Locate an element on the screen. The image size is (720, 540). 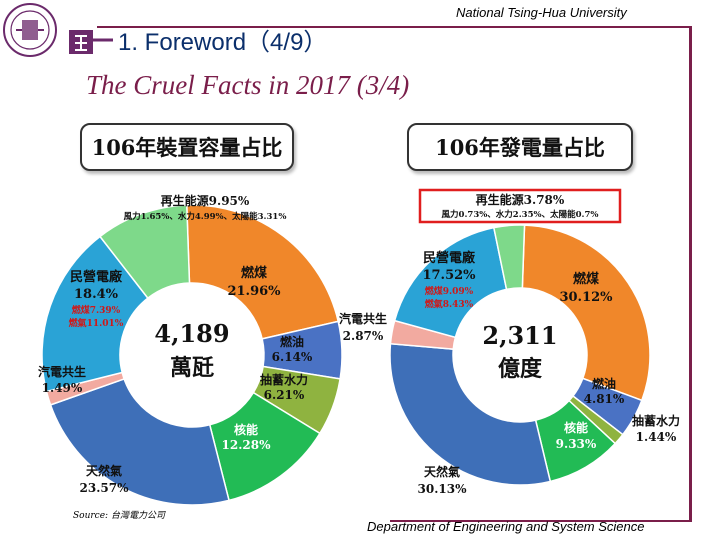
label-nuclear-capacity: 核能 is located at coordinates (246, 429).